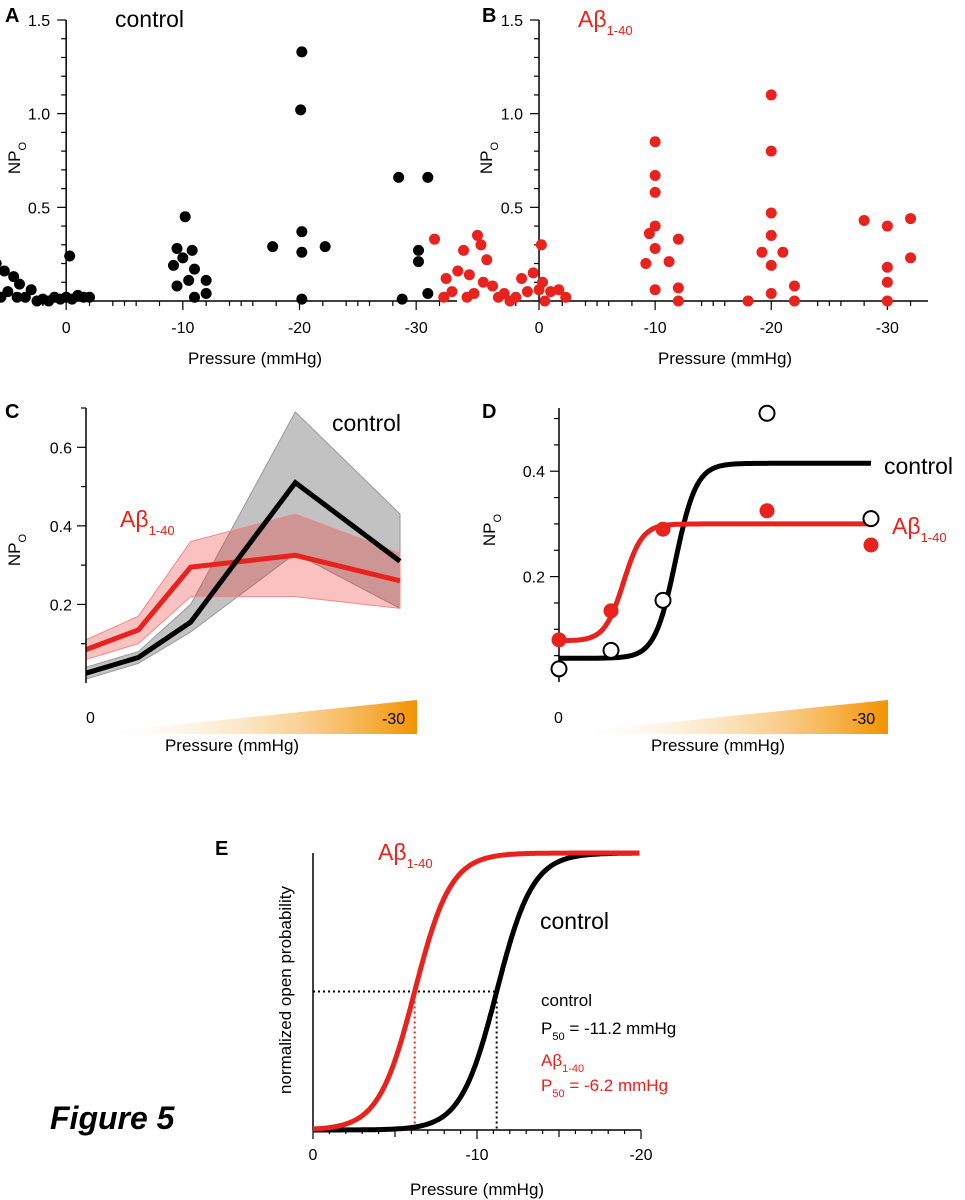 The image size is (965, 1200). Describe the element at coordinates (182, 328) in the screenshot. I see `panel-a-x-tick-label: -10` at that location.